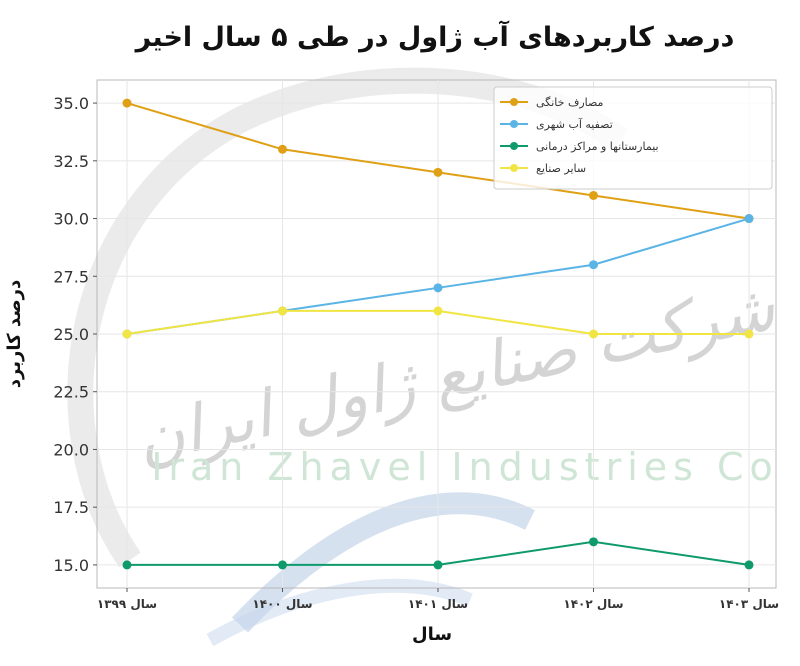 Image resolution: width=800 pixels, height=666 pixels. I want to click on watermark-latin-text: Iran Zhavel Industries Co, so click(465, 467).